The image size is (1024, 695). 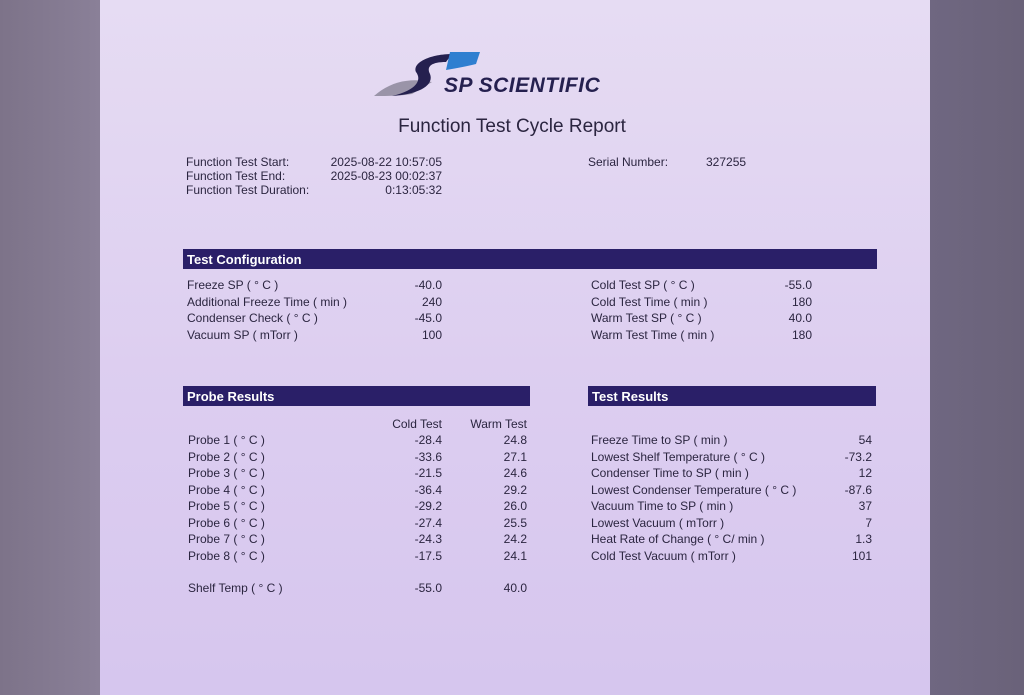 I want to click on config-value: 100, so click(x=431, y=334).